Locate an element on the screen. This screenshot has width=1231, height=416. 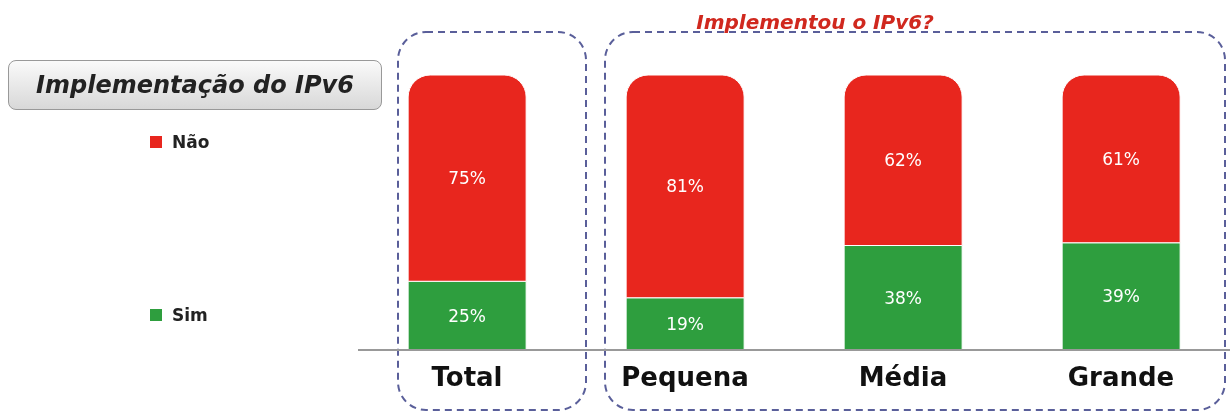
x-tick-label: Total is located at coordinates (467, 377).